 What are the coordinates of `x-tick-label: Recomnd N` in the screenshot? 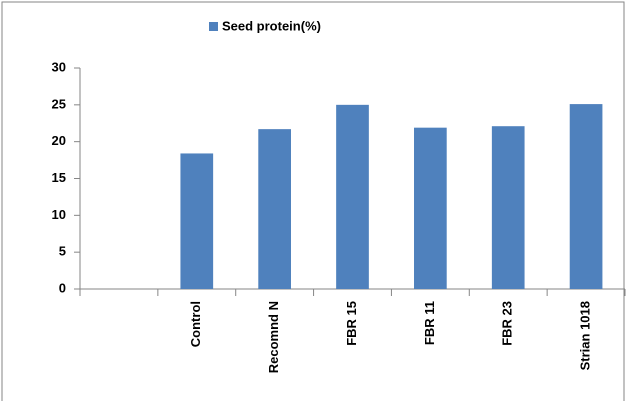 It's located at (273, 337).